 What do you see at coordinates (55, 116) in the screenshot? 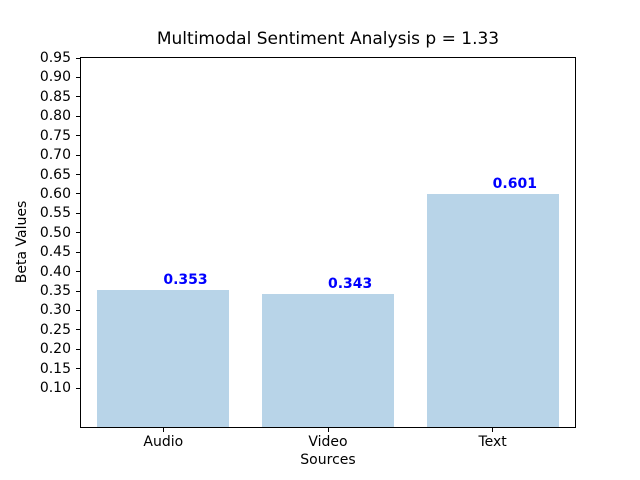
I see `y-tick-label: 0.80` at bounding box center [55, 116].